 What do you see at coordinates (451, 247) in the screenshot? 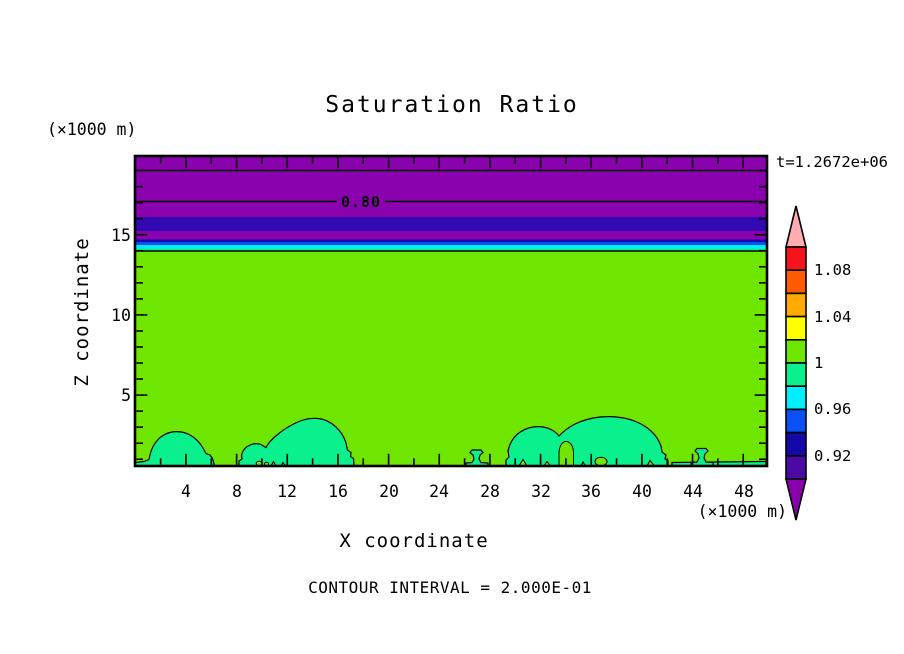
I see `region-band-cyan` at bounding box center [451, 247].